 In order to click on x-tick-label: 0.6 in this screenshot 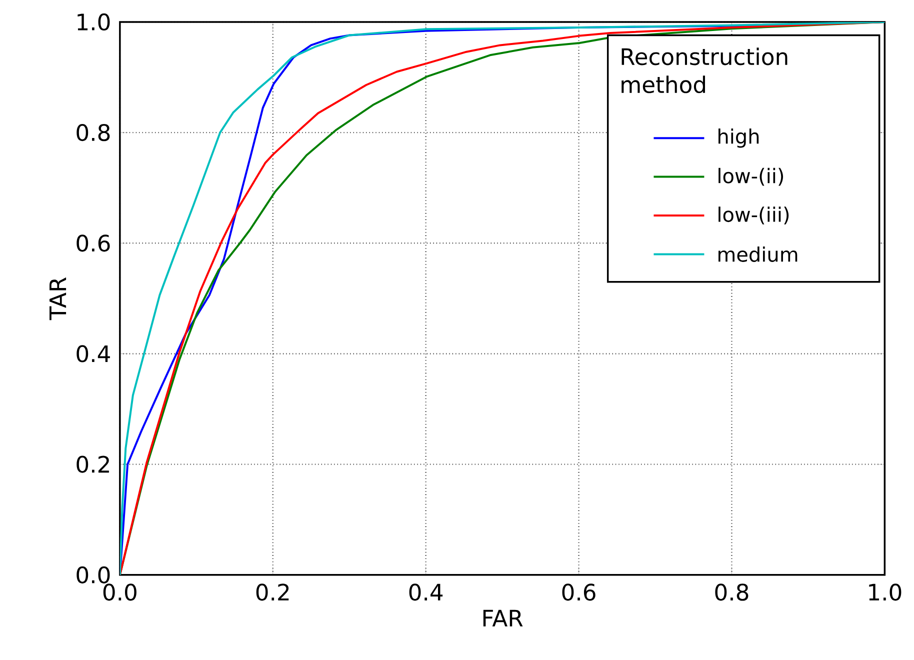, I will do `click(579, 592)`.